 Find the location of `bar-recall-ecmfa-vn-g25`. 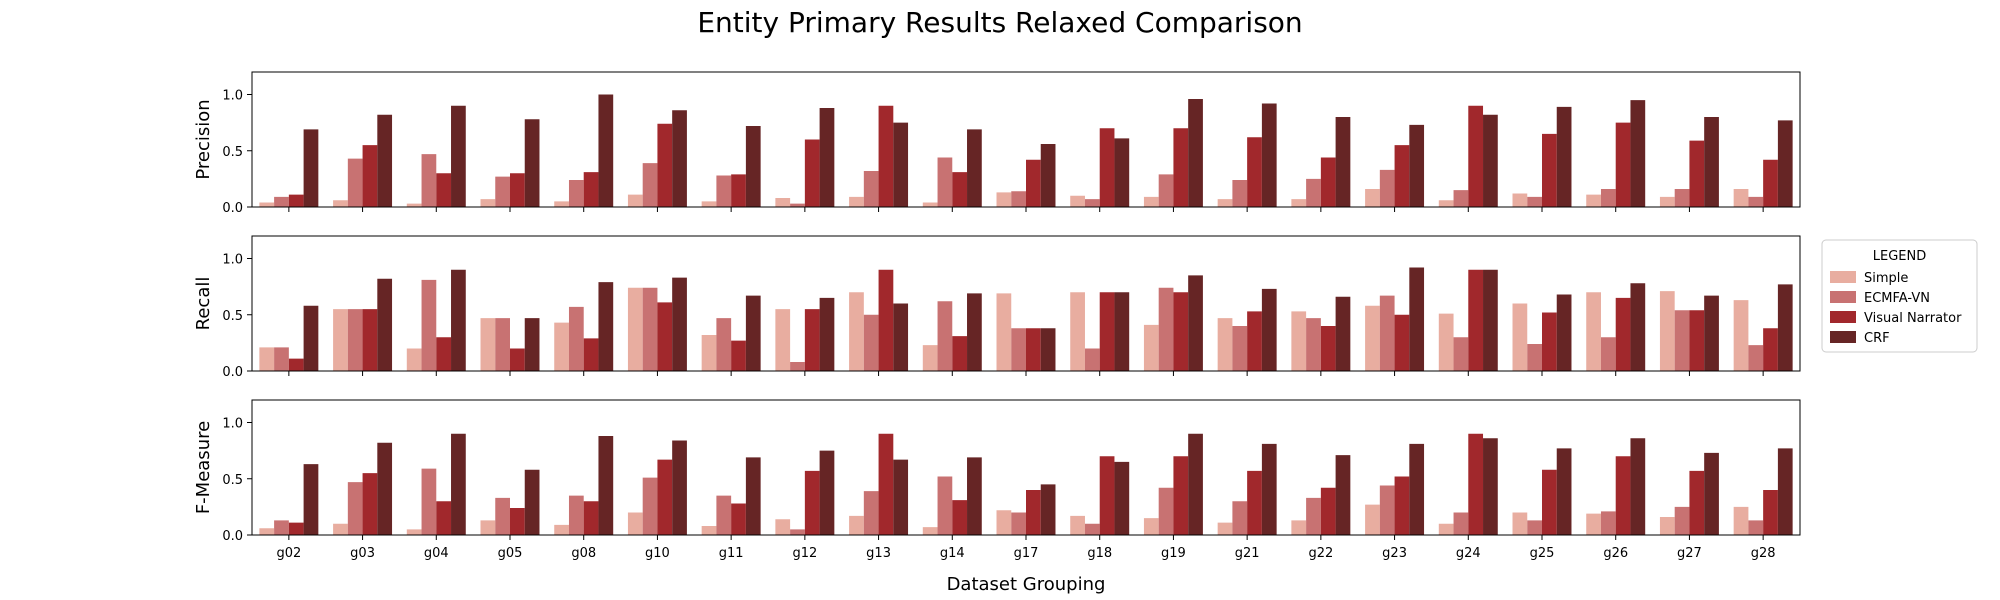

bar-recall-ecmfa-vn-g25 is located at coordinates (1534, 357).